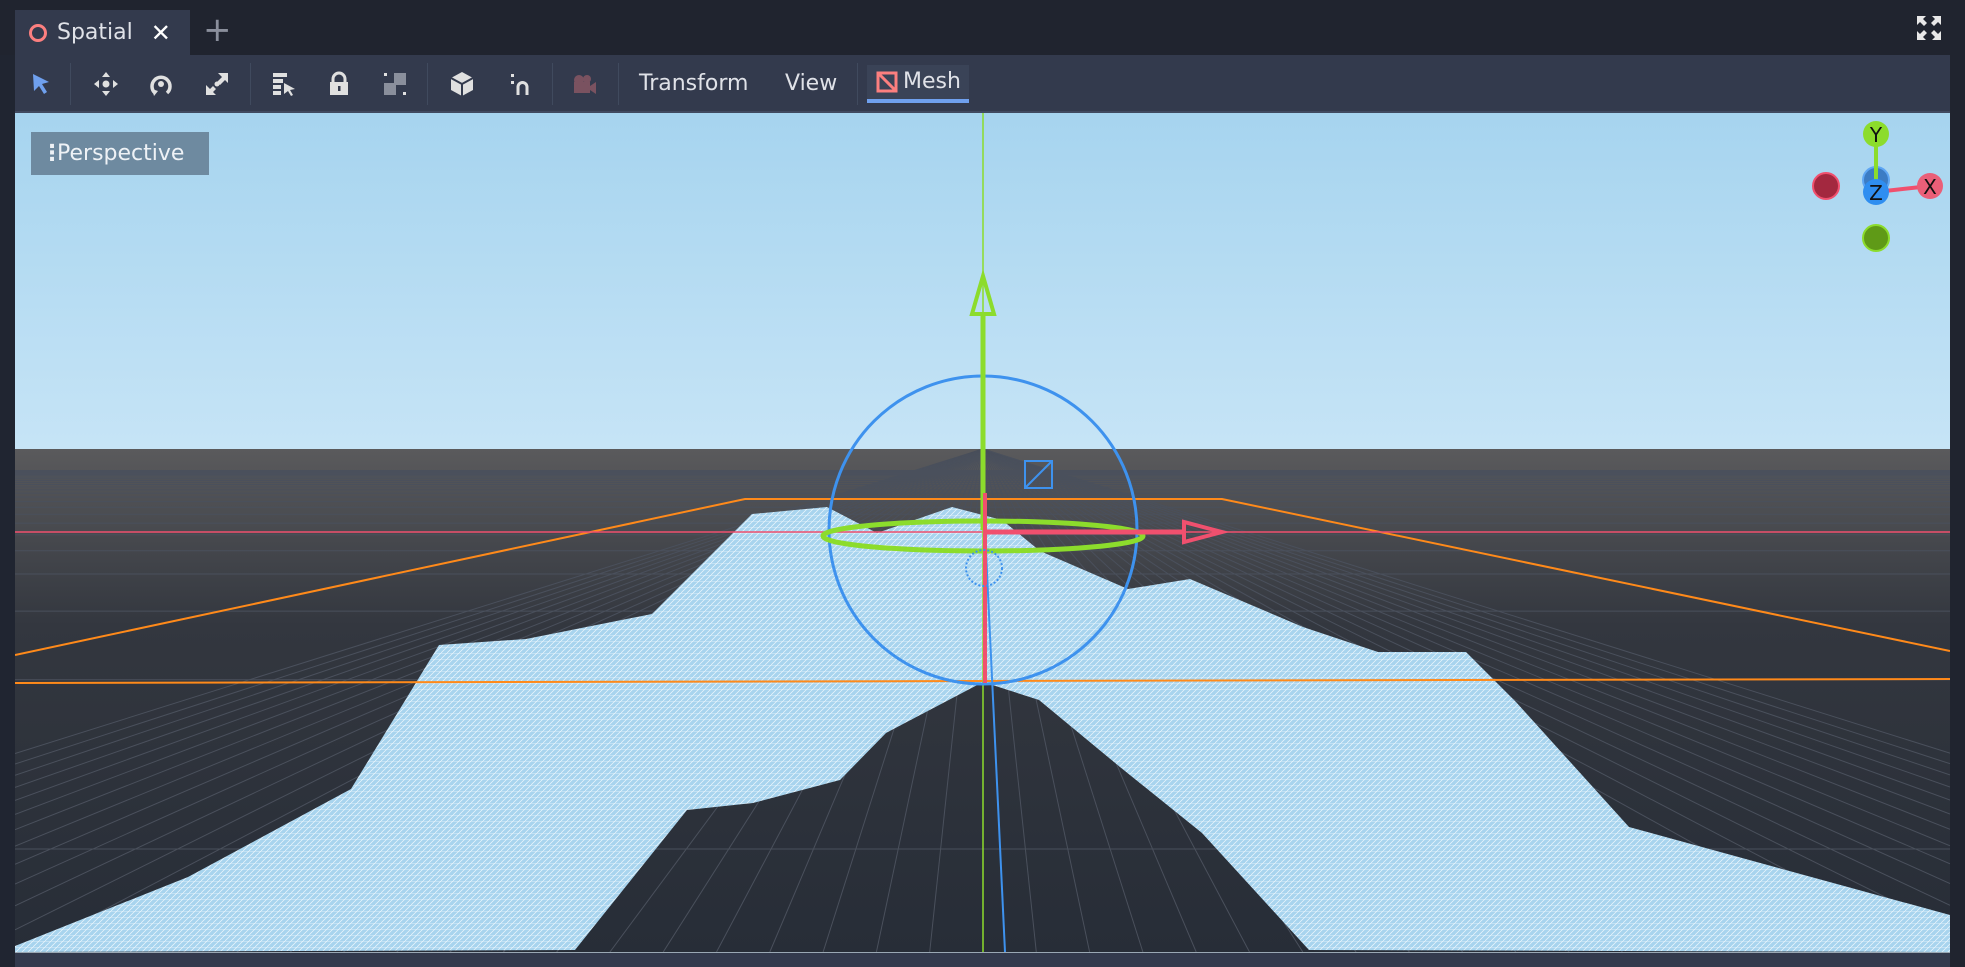  Describe the element at coordinates (40, 84) in the screenshot. I see `select-icon` at that location.